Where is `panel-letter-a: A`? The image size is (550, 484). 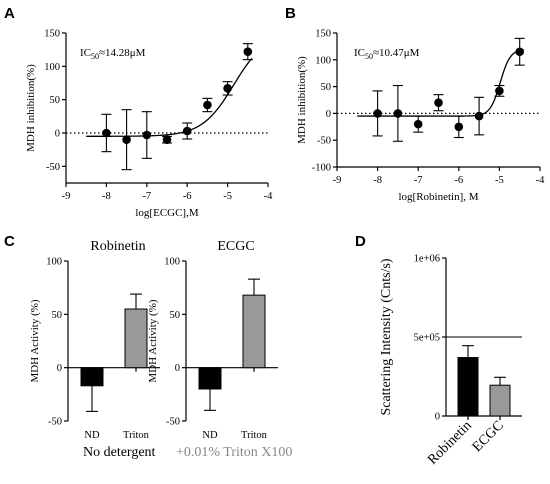
panel-letter-a: A is located at coordinates (9, 13).